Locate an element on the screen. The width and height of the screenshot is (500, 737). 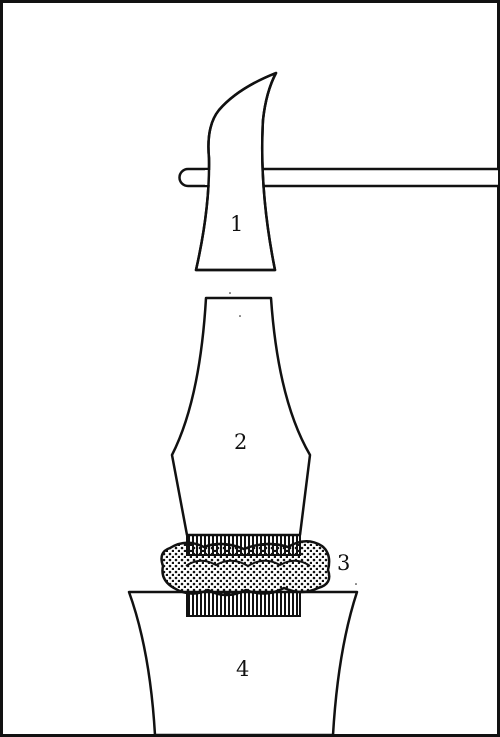
cushion-ring is located at coordinates (245, 568).